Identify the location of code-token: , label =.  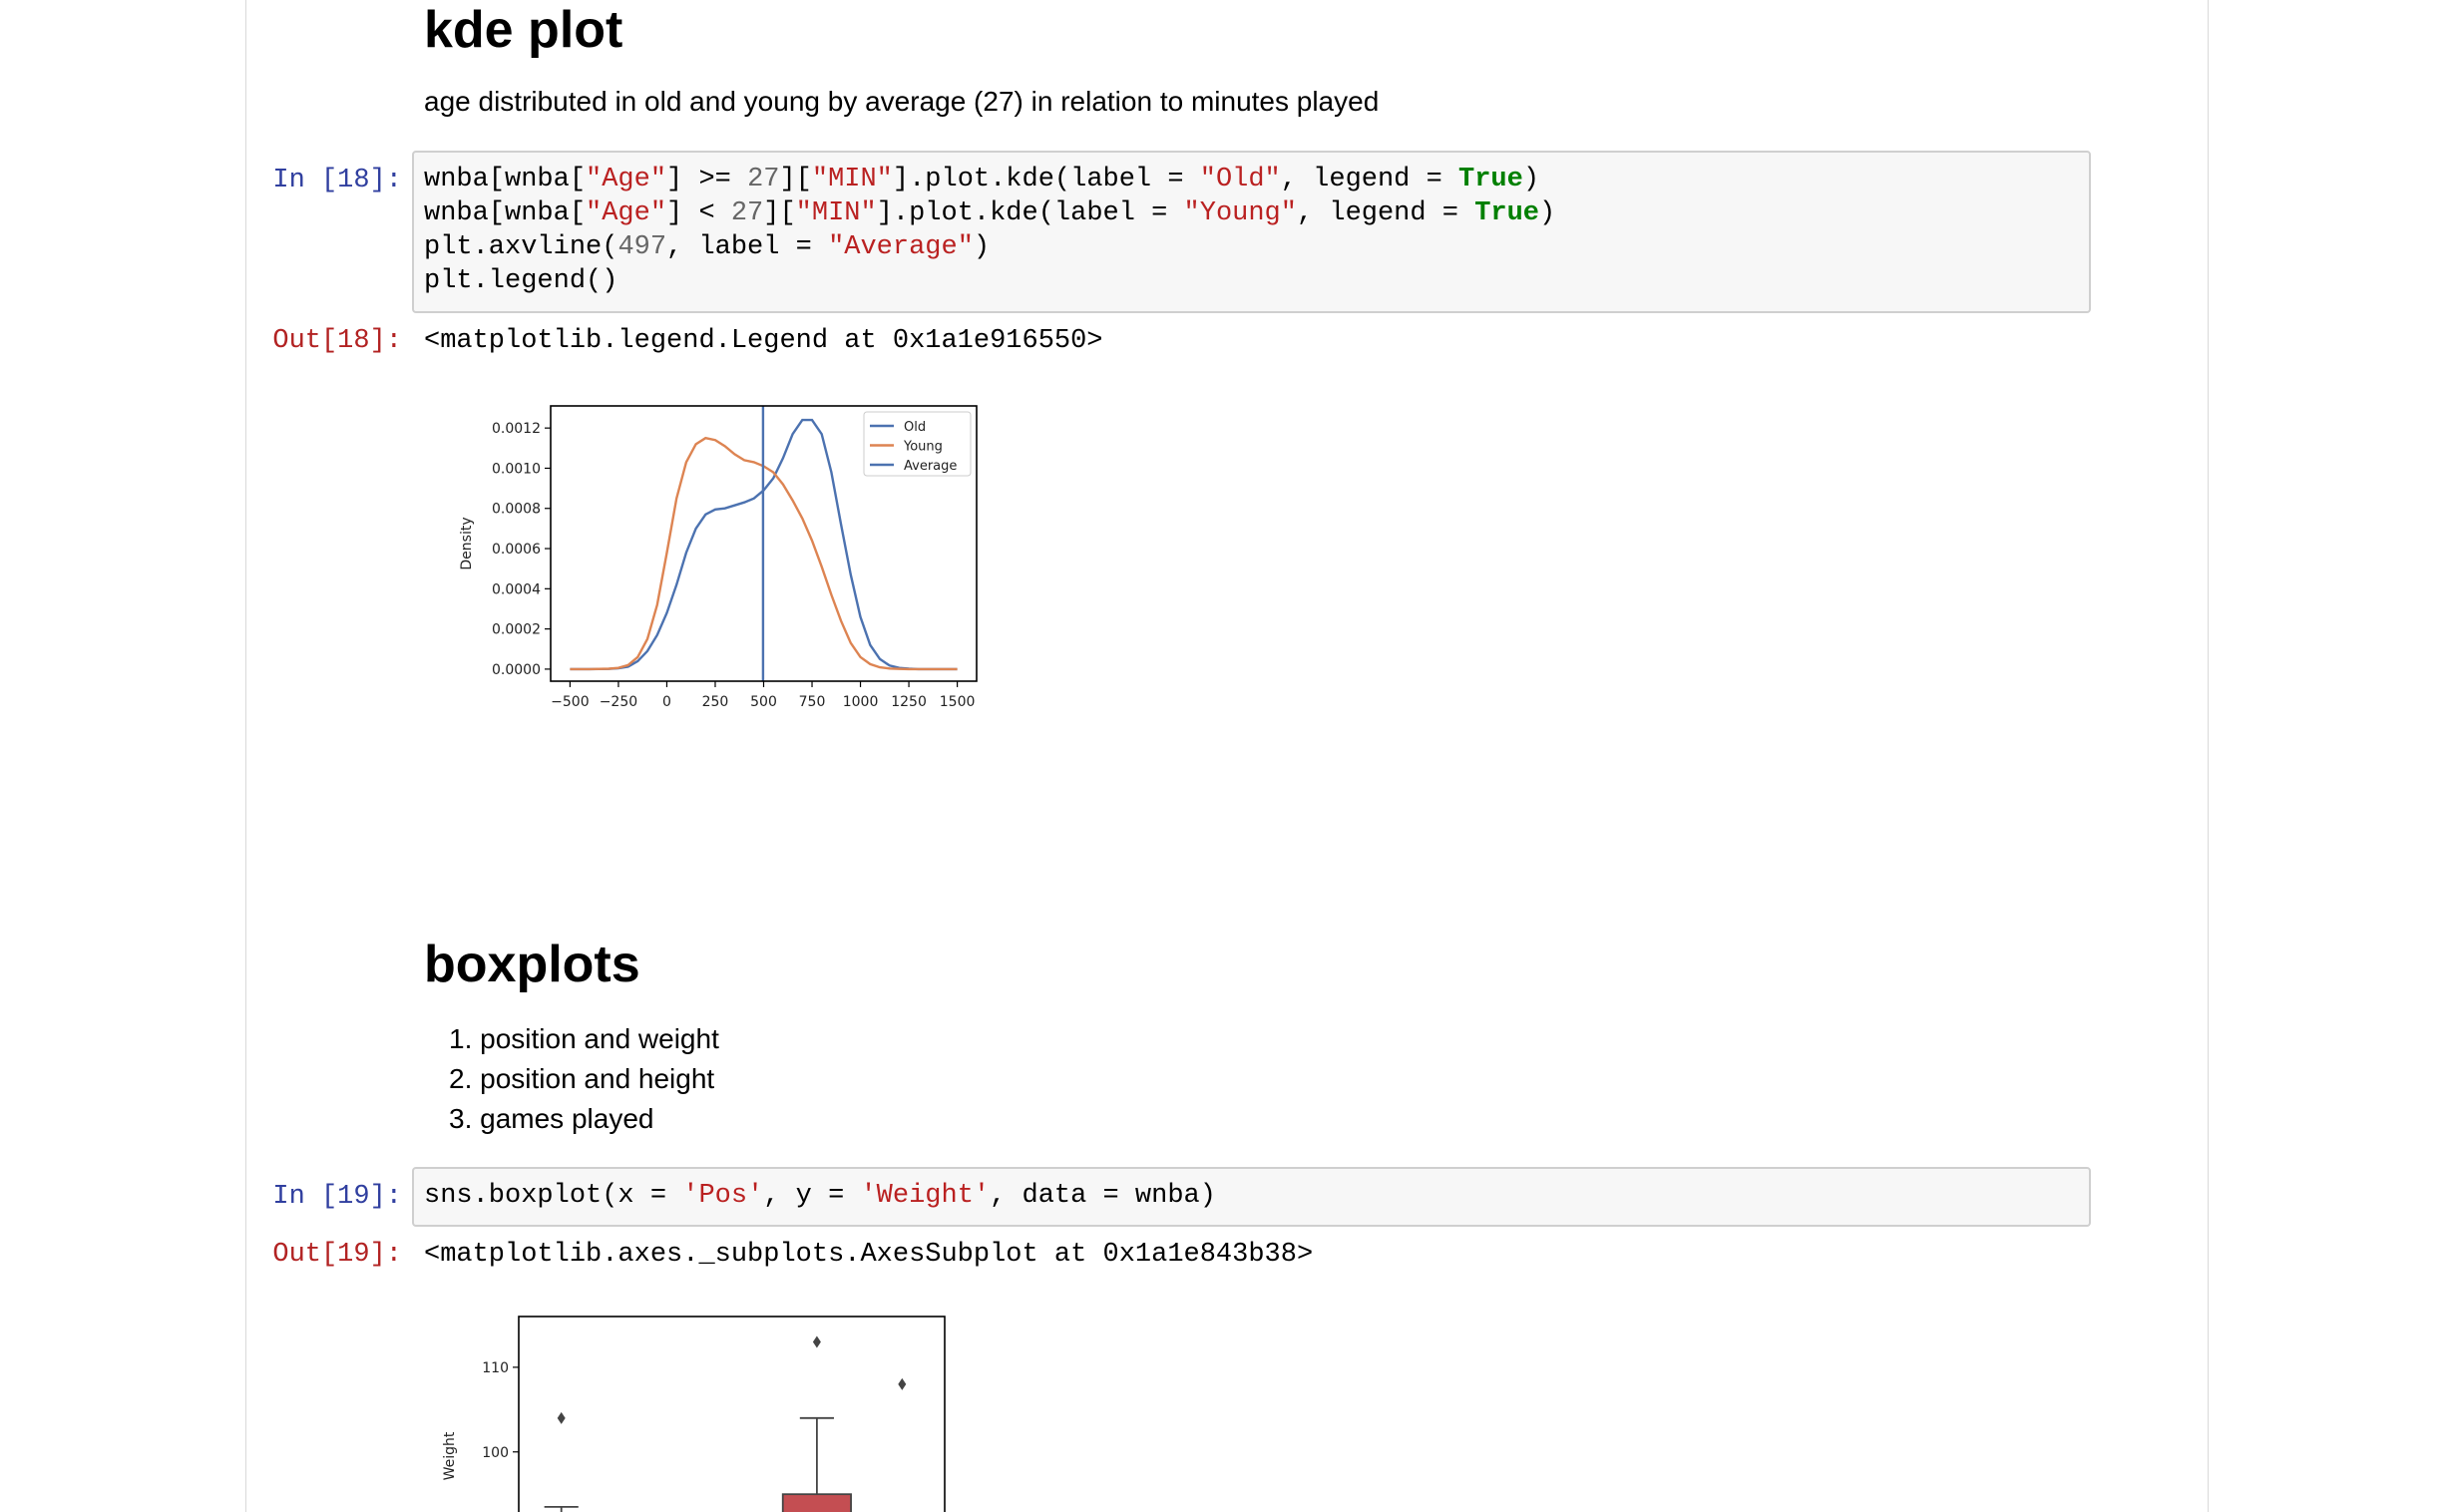
(748, 247).